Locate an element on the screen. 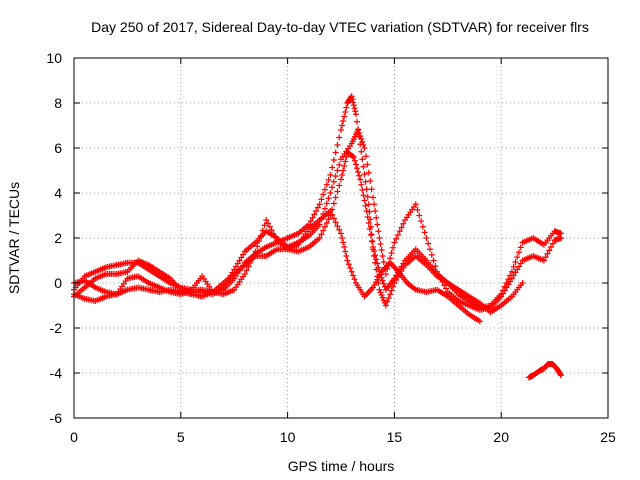 The image size is (640, 480). y-tick-label: 10 is located at coordinates (54, 58).